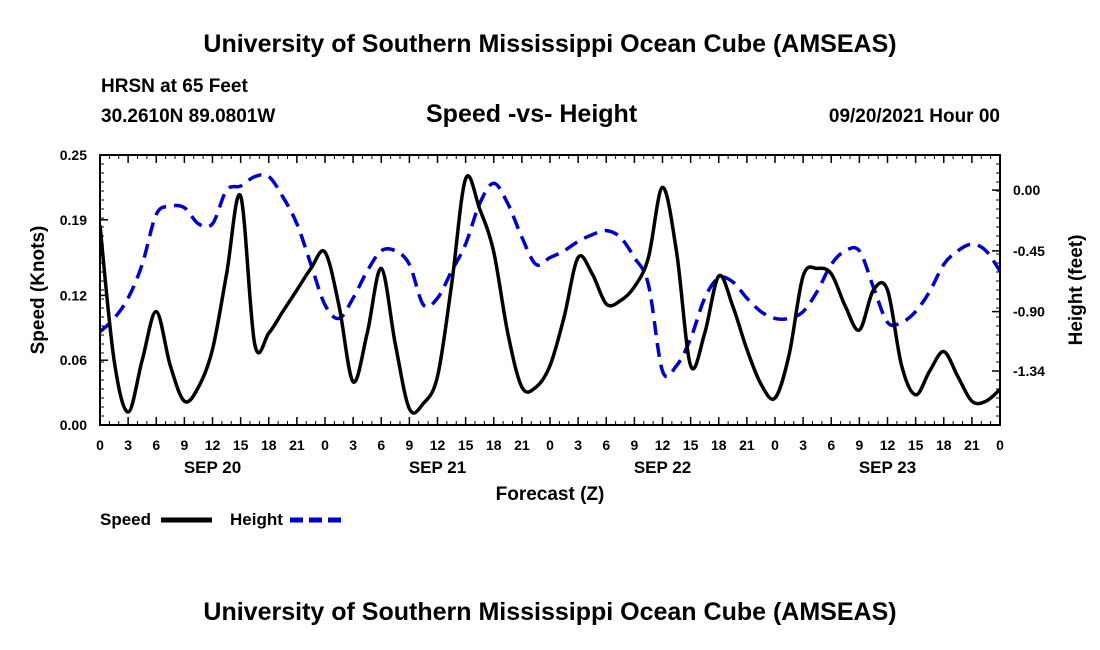 The image size is (1100, 650). I want to click on y-right-tick-label: 0.00, so click(1026, 190).